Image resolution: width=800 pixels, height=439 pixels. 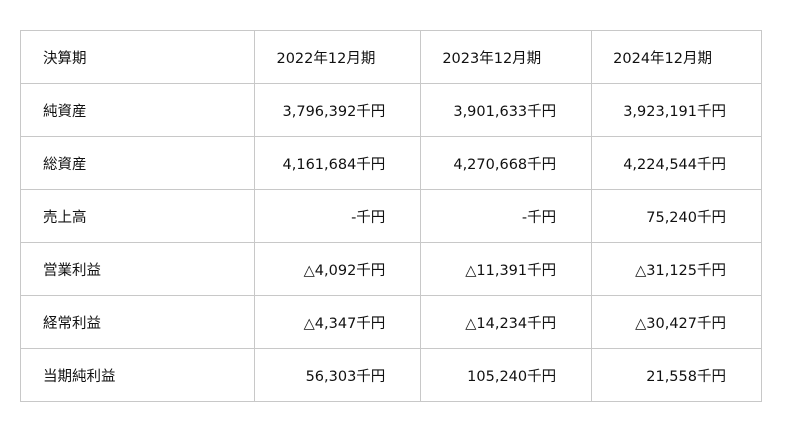 I want to click on table-row-revenue: 売上高 -千円 -千円 75,240千円, so click(x=390, y=216).